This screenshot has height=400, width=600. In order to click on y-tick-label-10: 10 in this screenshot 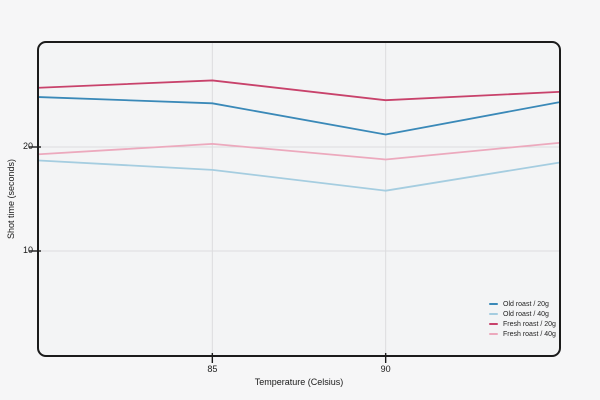, I will do `click(27, 250)`.